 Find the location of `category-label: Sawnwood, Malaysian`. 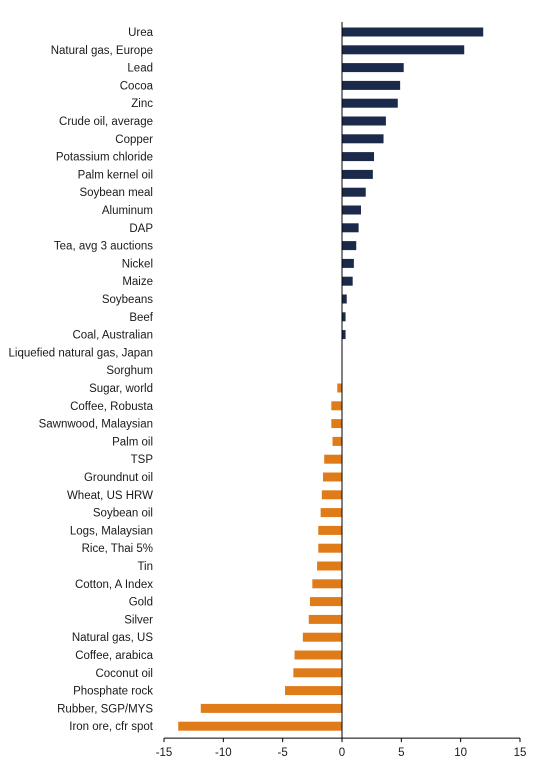

category-label: Sawnwood, Malaysian is located at coordinates (96, 425).